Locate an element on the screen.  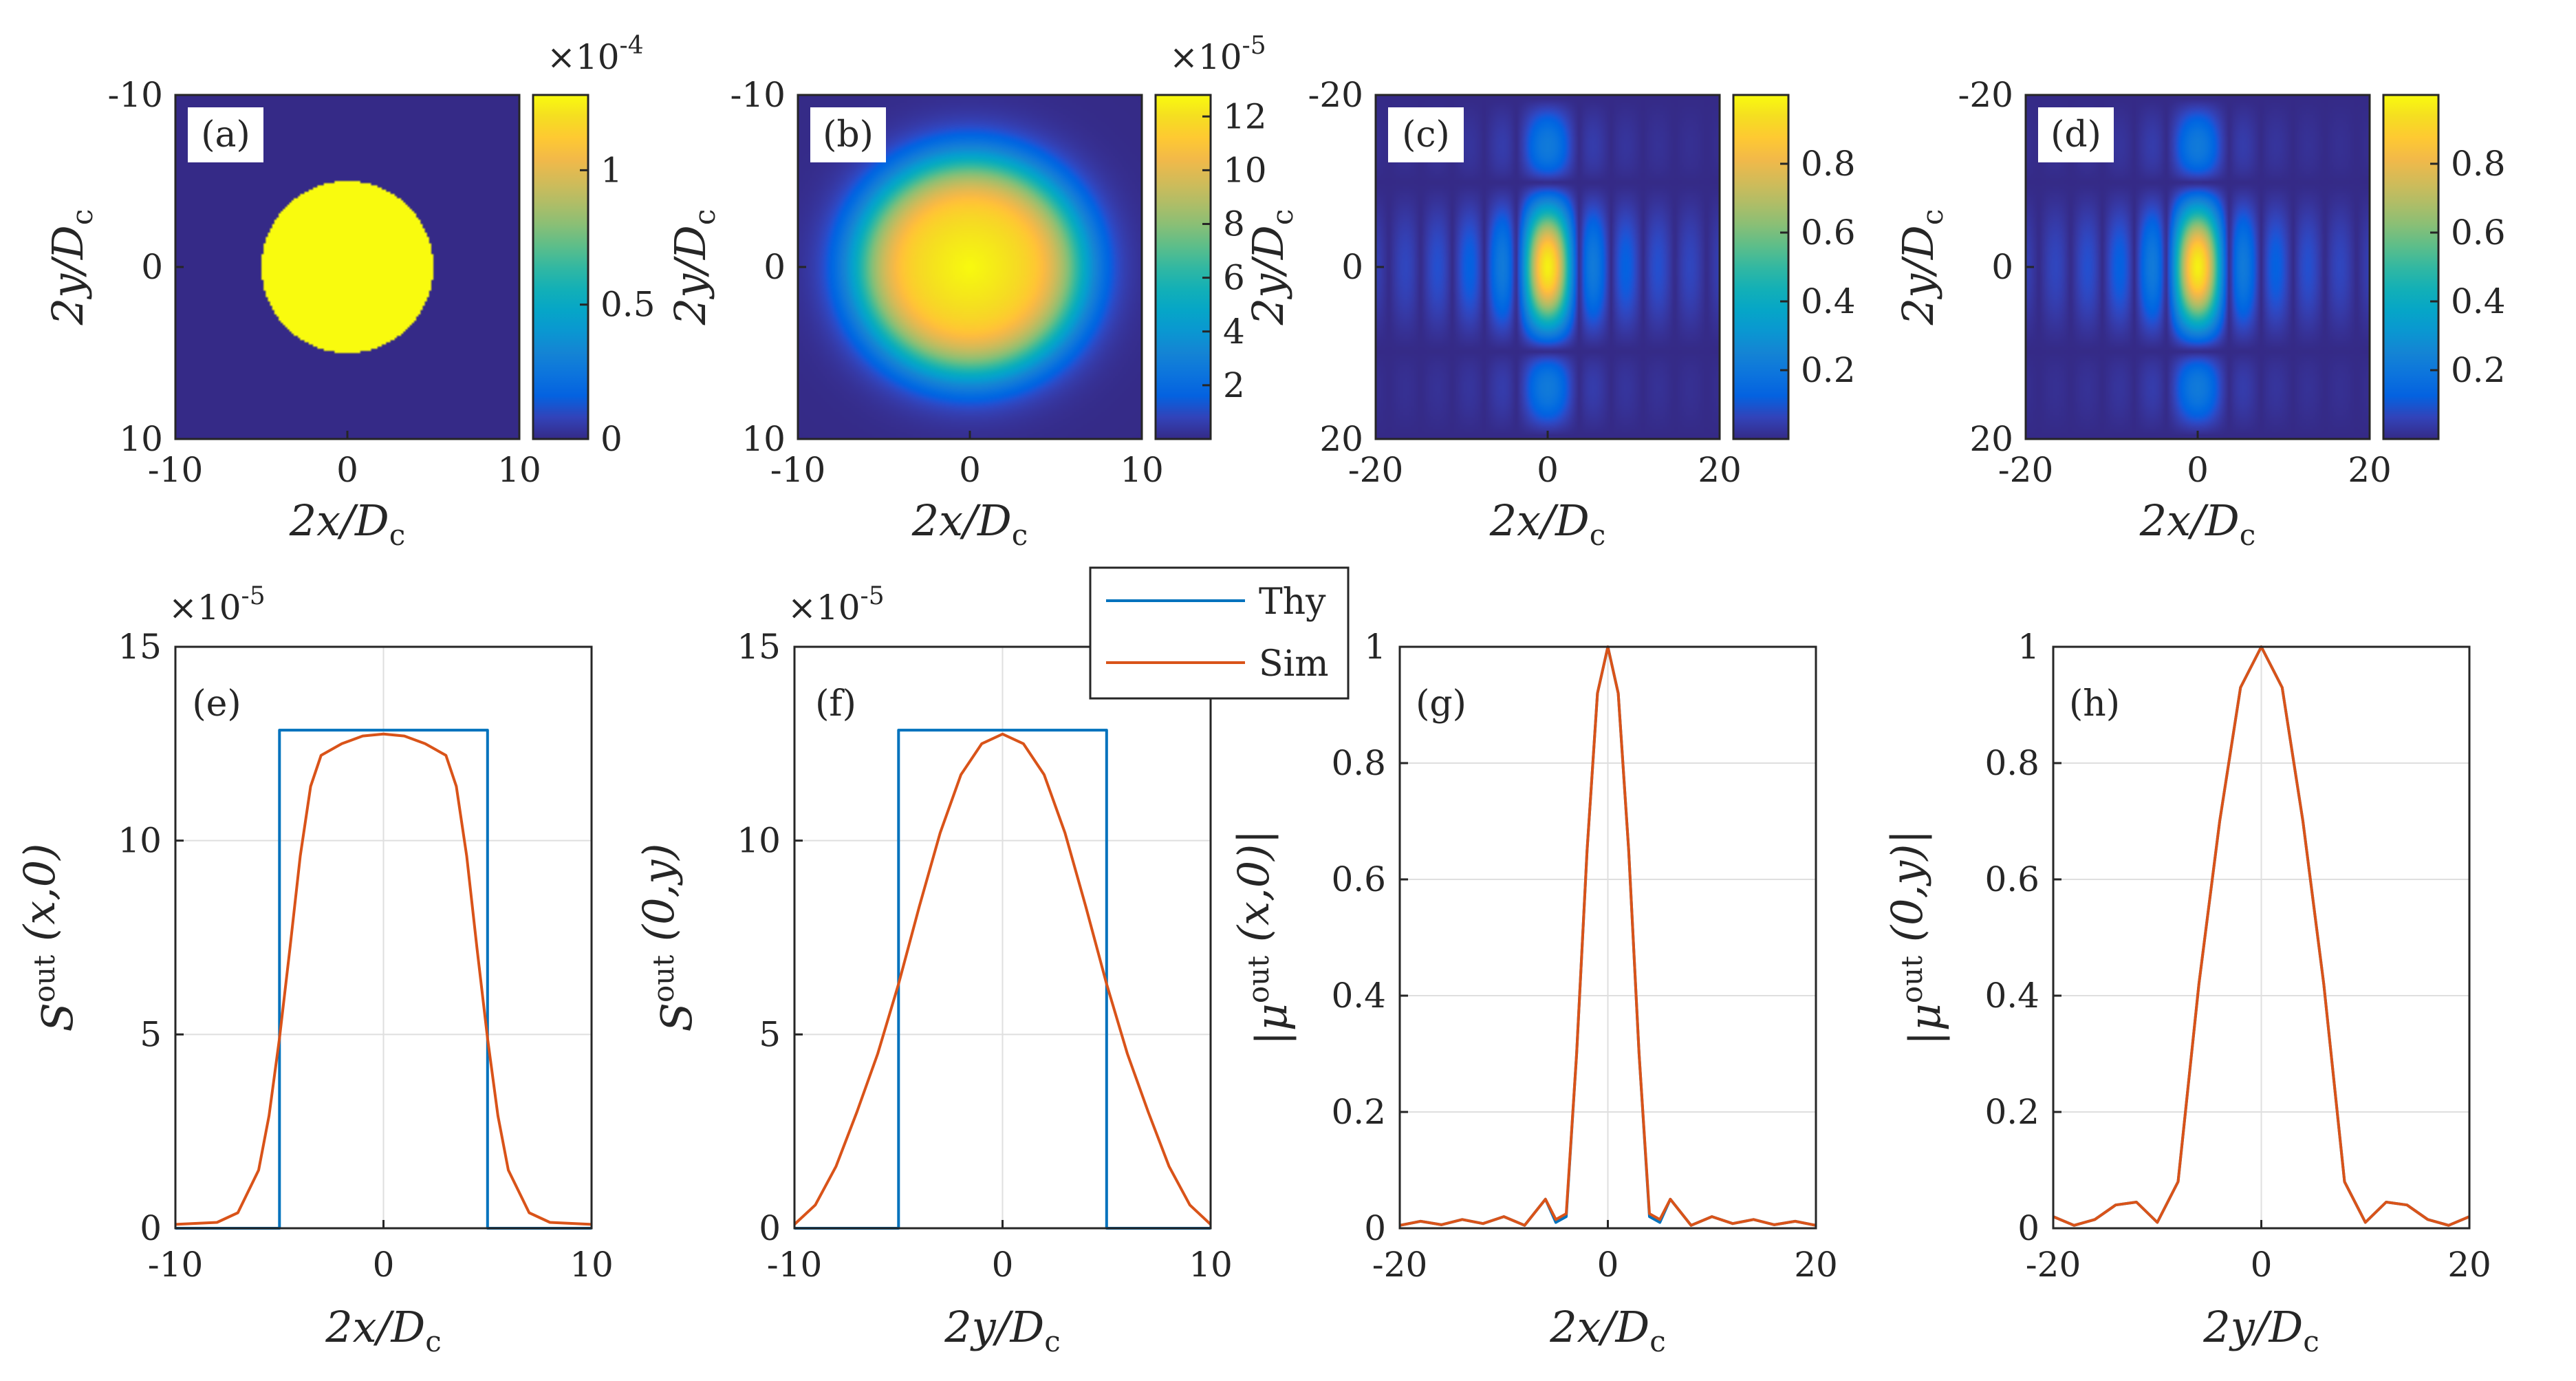
colorbar-tick-label: 0.5 is located at coordinates (628, 305).